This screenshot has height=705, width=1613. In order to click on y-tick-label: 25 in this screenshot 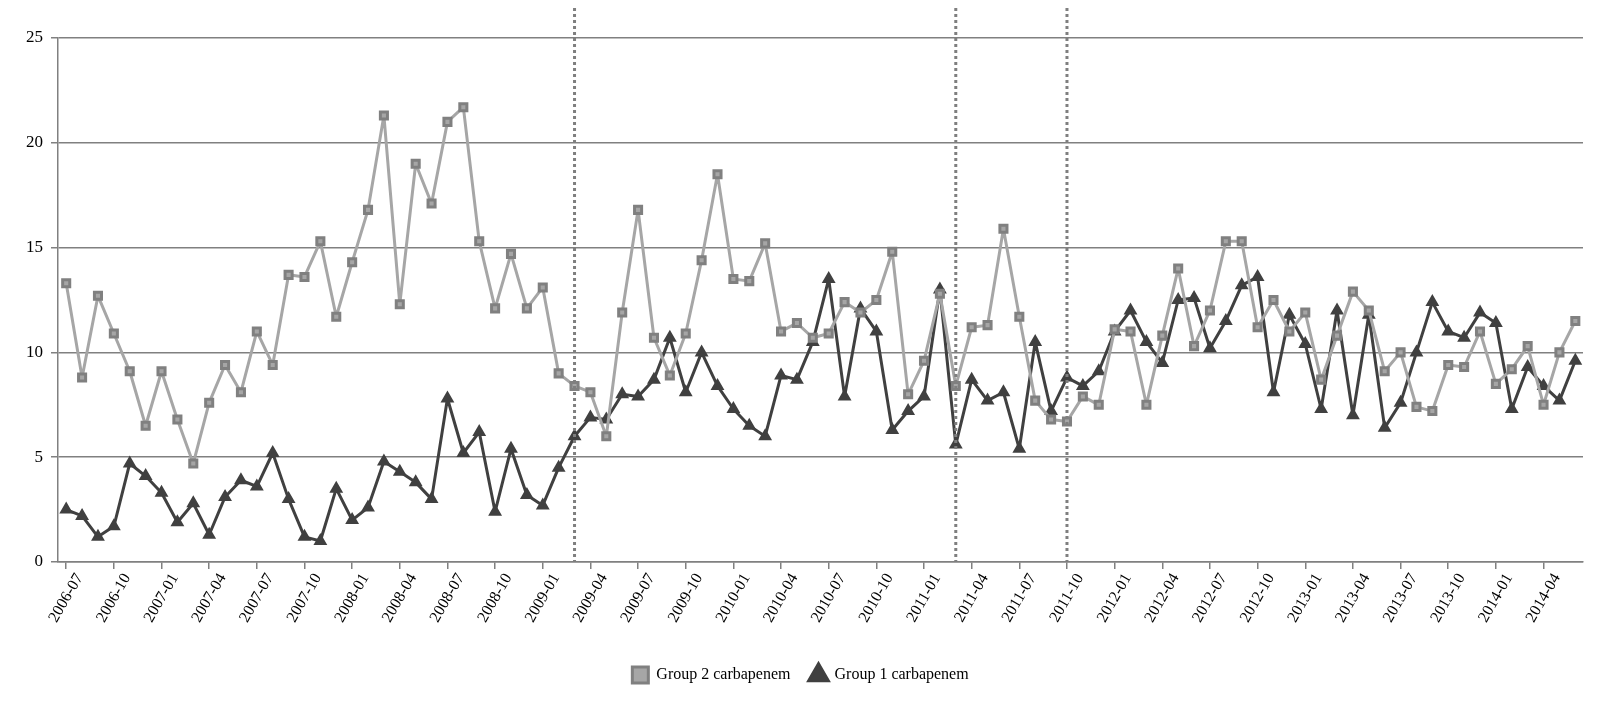, I will do `click(34, 37)`.